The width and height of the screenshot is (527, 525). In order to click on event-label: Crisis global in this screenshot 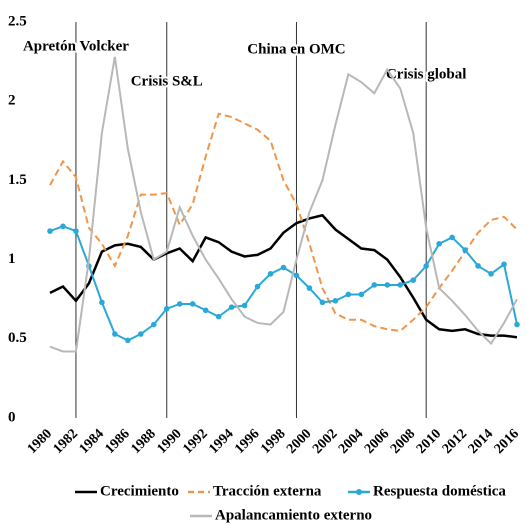, I will do `click(426, 74)`.